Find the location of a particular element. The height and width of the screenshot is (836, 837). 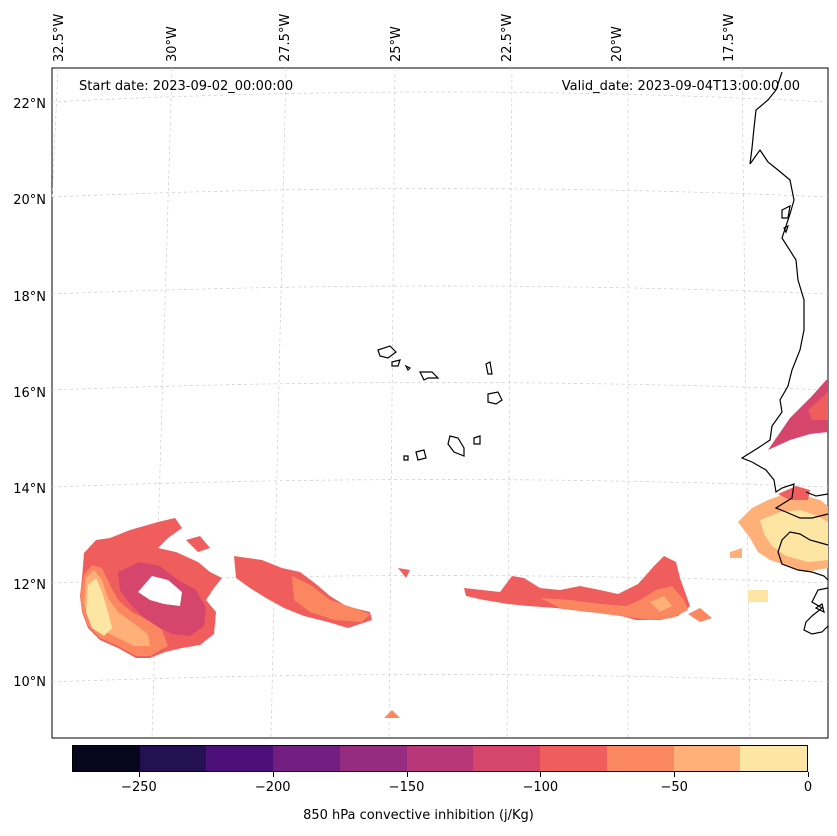

colorbar-tick-label: −50 is located at coordinates (674, 787).